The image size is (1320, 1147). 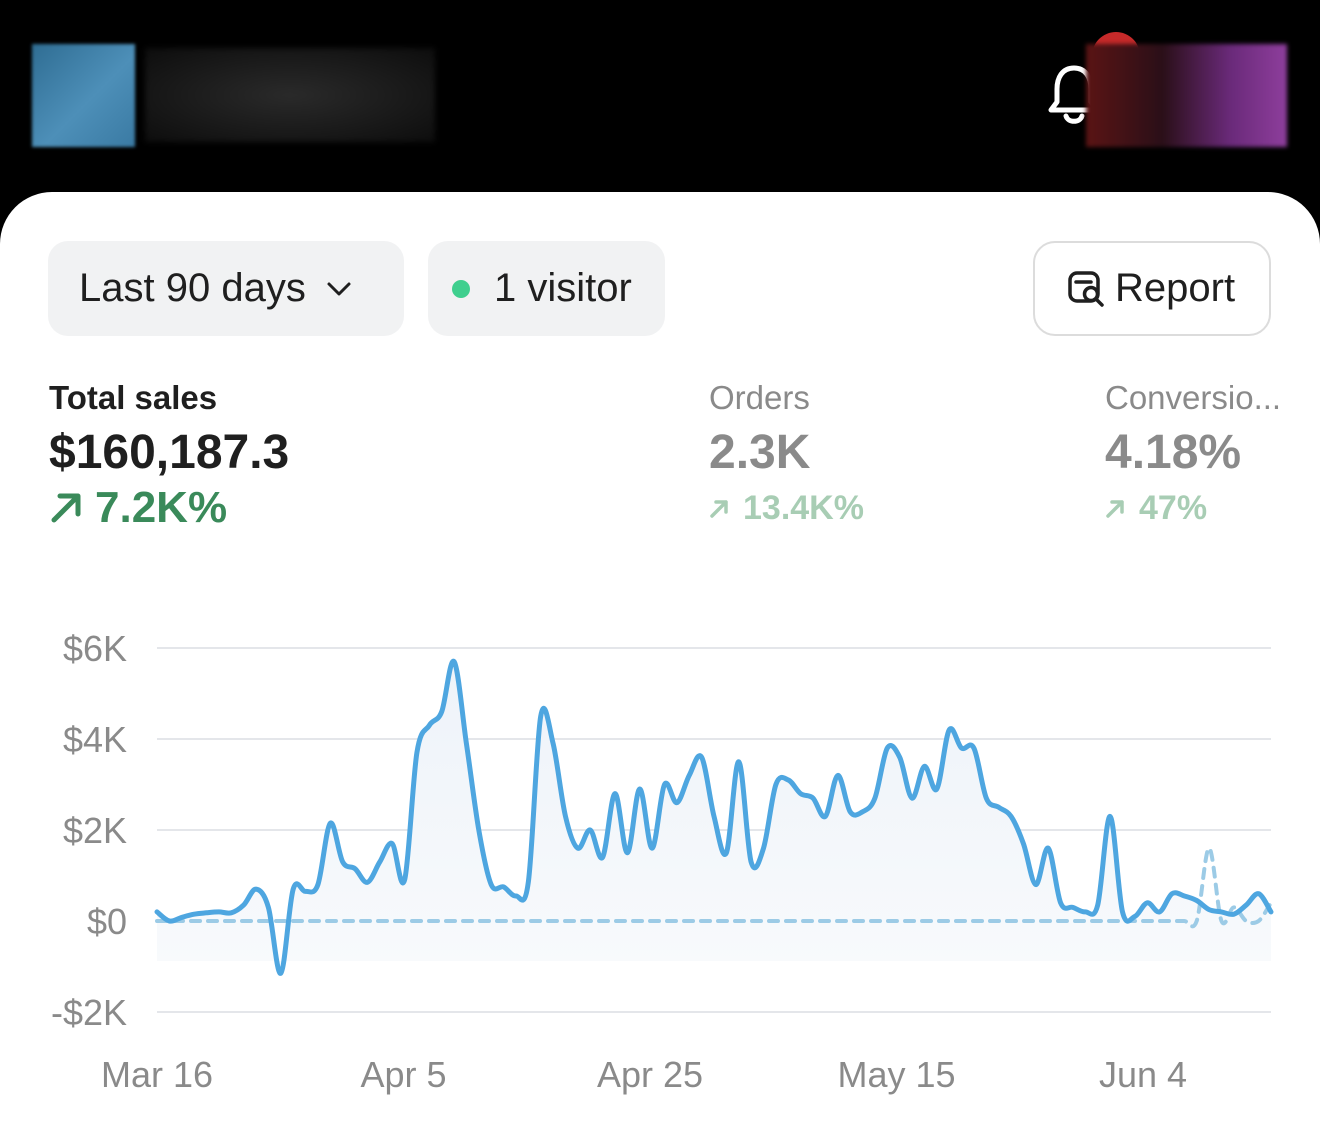 I want to click on chevron-down-icon, so click(x=339, y=288).